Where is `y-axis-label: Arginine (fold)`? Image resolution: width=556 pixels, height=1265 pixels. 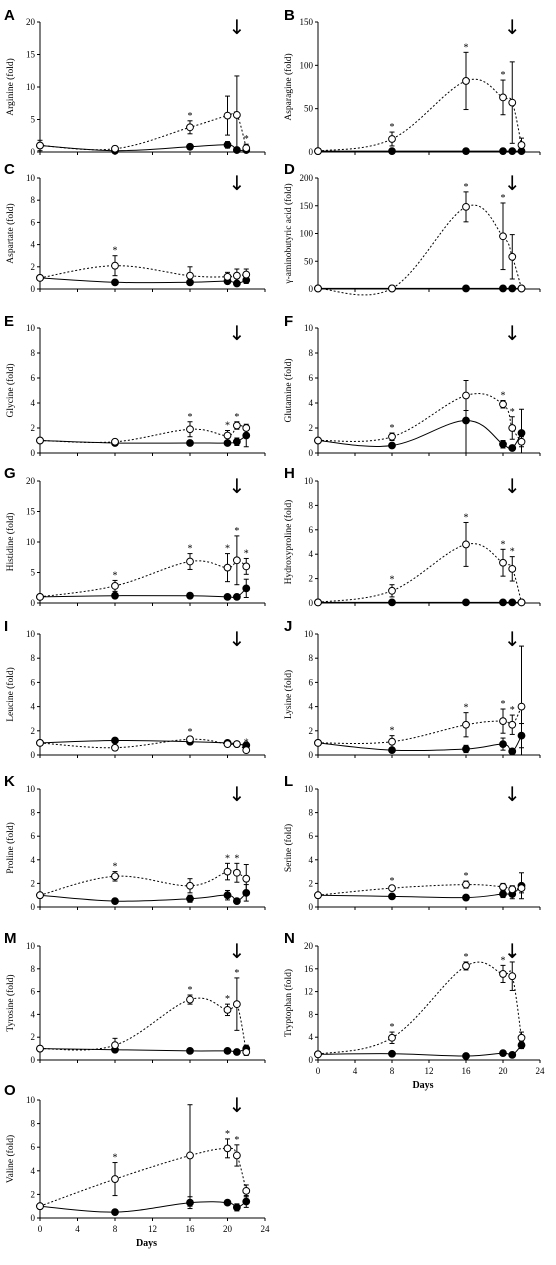
y-axis-label: Arginine (fold) is located at coordinates (10, 87).